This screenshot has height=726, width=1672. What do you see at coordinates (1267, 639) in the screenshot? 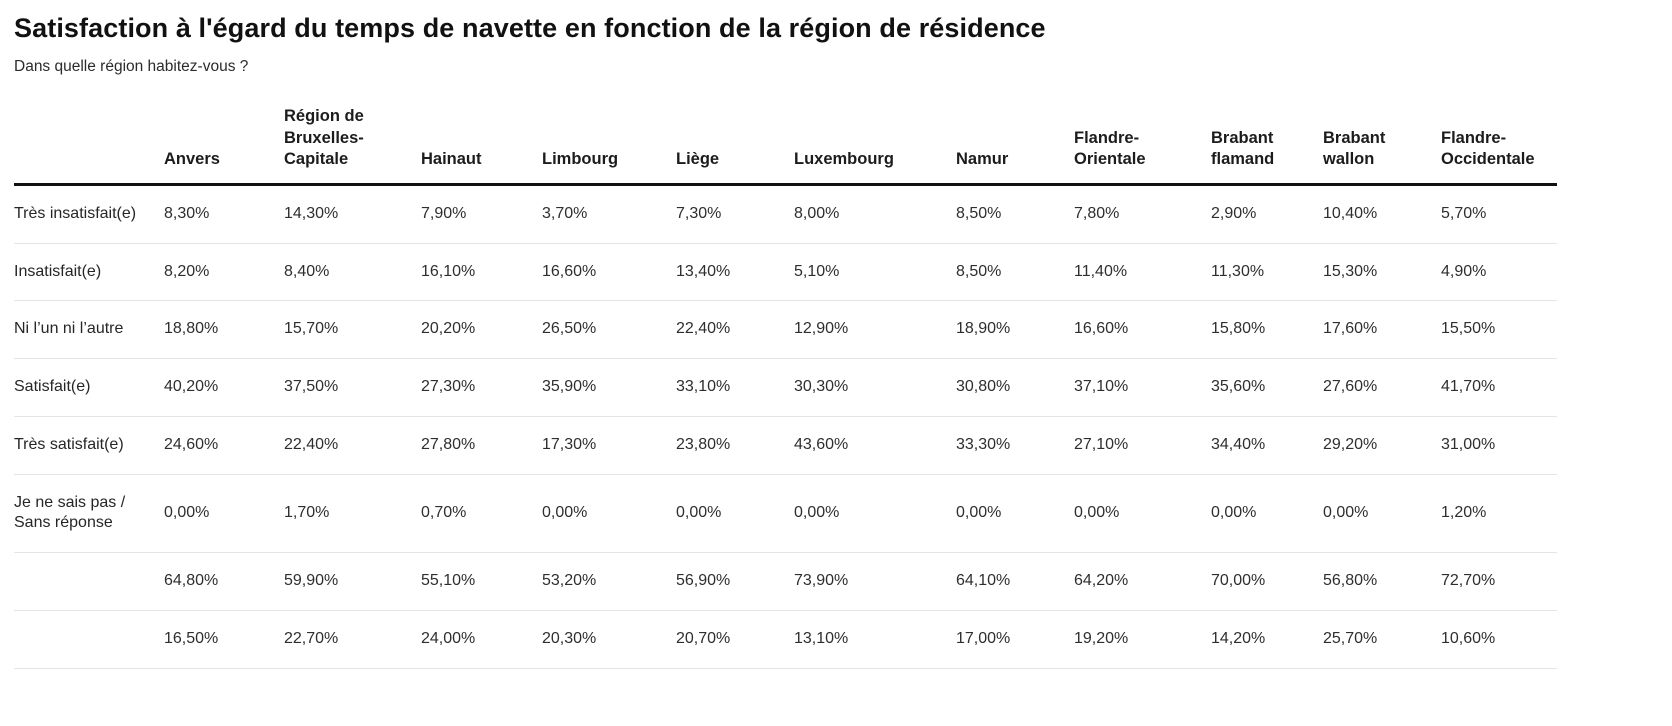
I see `table-cell: 14,20%` at bounding box center [1267, 639].